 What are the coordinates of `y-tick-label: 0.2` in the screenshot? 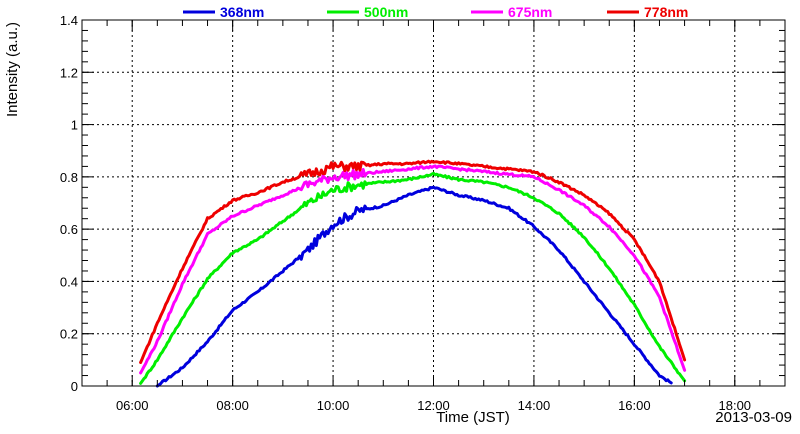 It's located at (69, 334).